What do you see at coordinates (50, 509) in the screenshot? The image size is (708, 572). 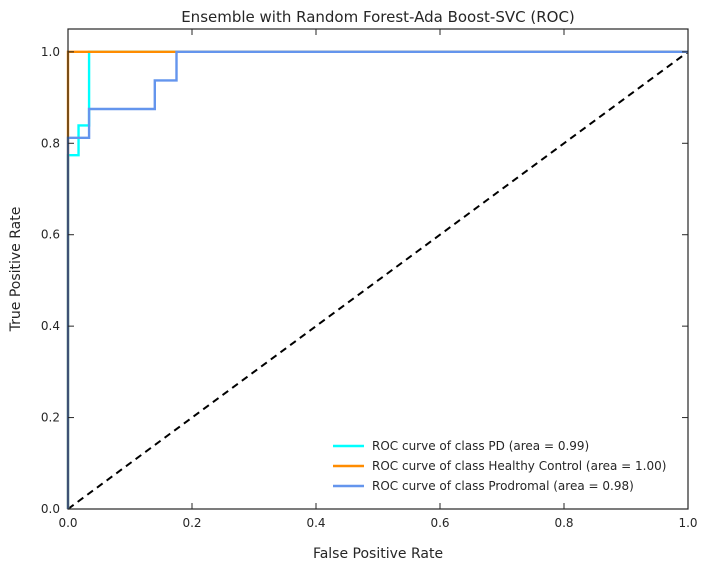 I see `y-tick-label: 0.0` at bounding box center [50, 509].